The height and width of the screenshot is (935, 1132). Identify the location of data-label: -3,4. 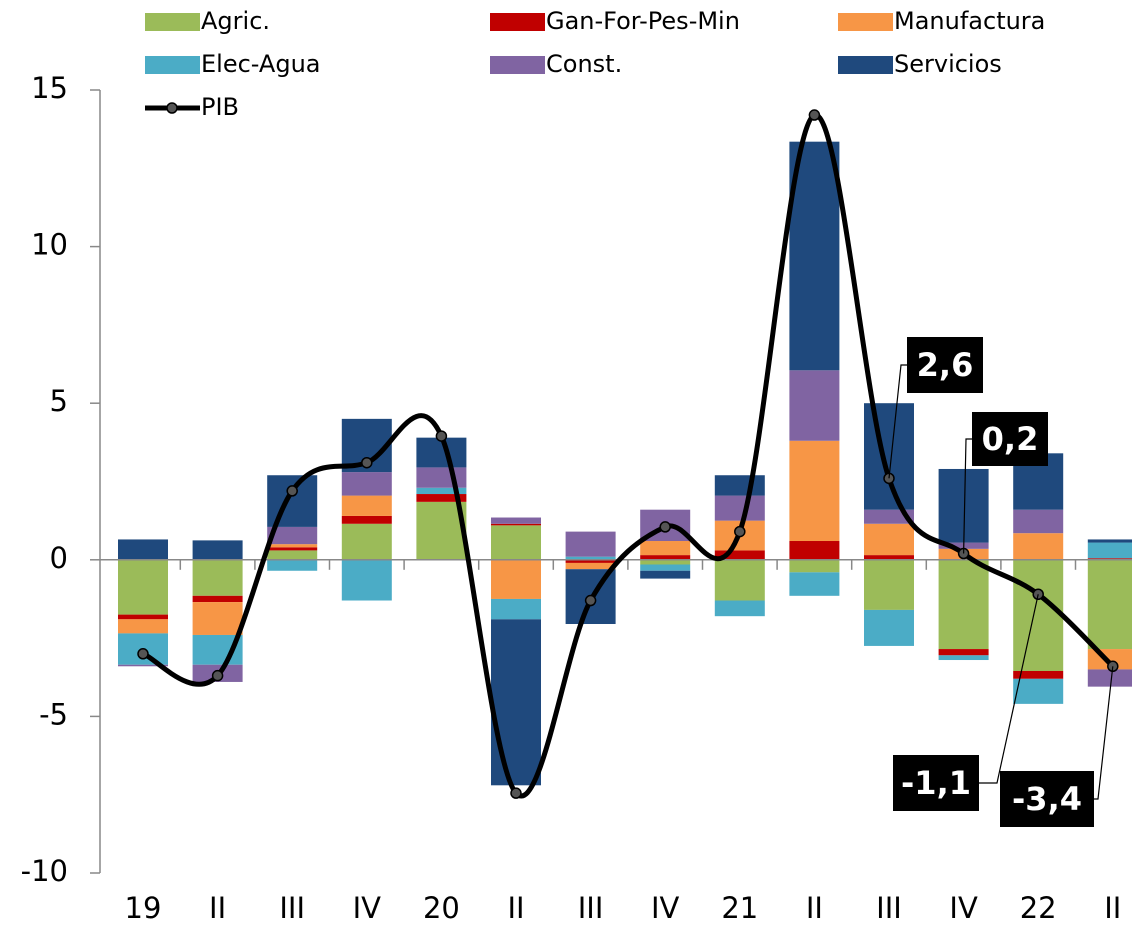
(1047, 799).